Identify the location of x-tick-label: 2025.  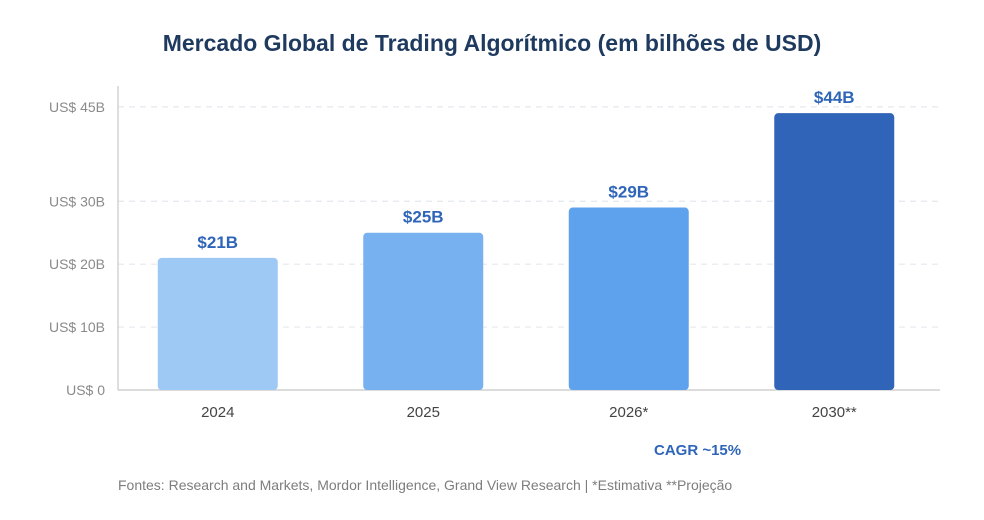
(423, 412).